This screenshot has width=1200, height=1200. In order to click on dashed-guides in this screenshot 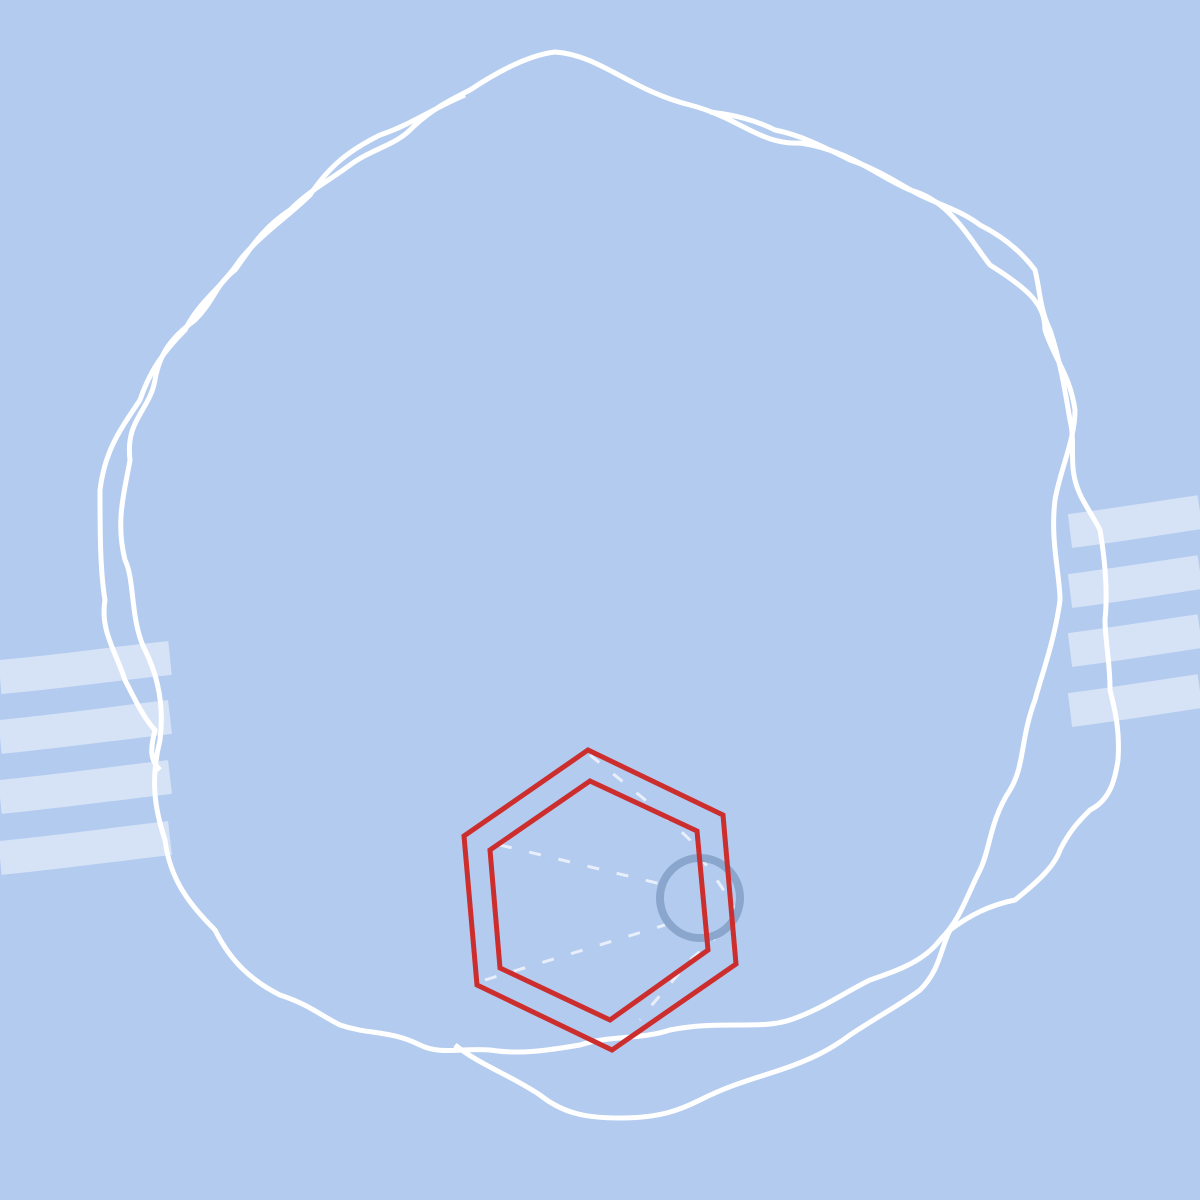, I will do `click(610, 887)`.